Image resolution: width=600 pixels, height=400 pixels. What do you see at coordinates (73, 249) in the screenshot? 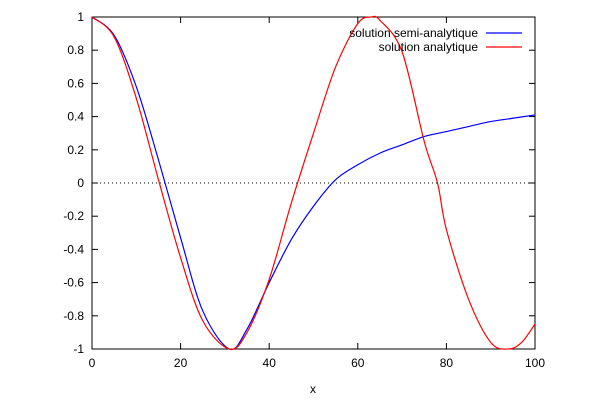
I see `y-tick-label: -0.4` at bounding box center [73, 249].